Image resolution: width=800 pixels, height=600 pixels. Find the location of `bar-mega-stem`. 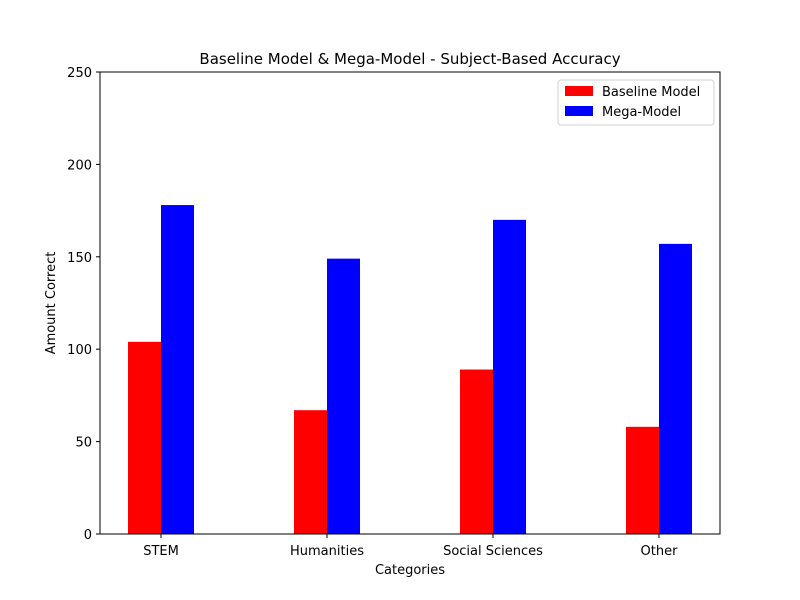

bar-mega-stem is located at coordinates (177, 369).